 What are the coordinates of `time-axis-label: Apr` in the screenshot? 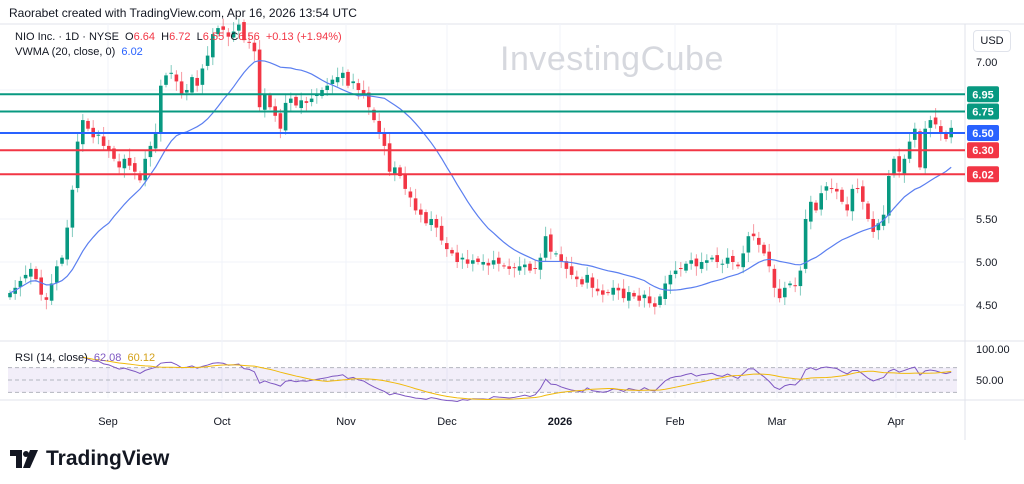 It's located at (895, 422).